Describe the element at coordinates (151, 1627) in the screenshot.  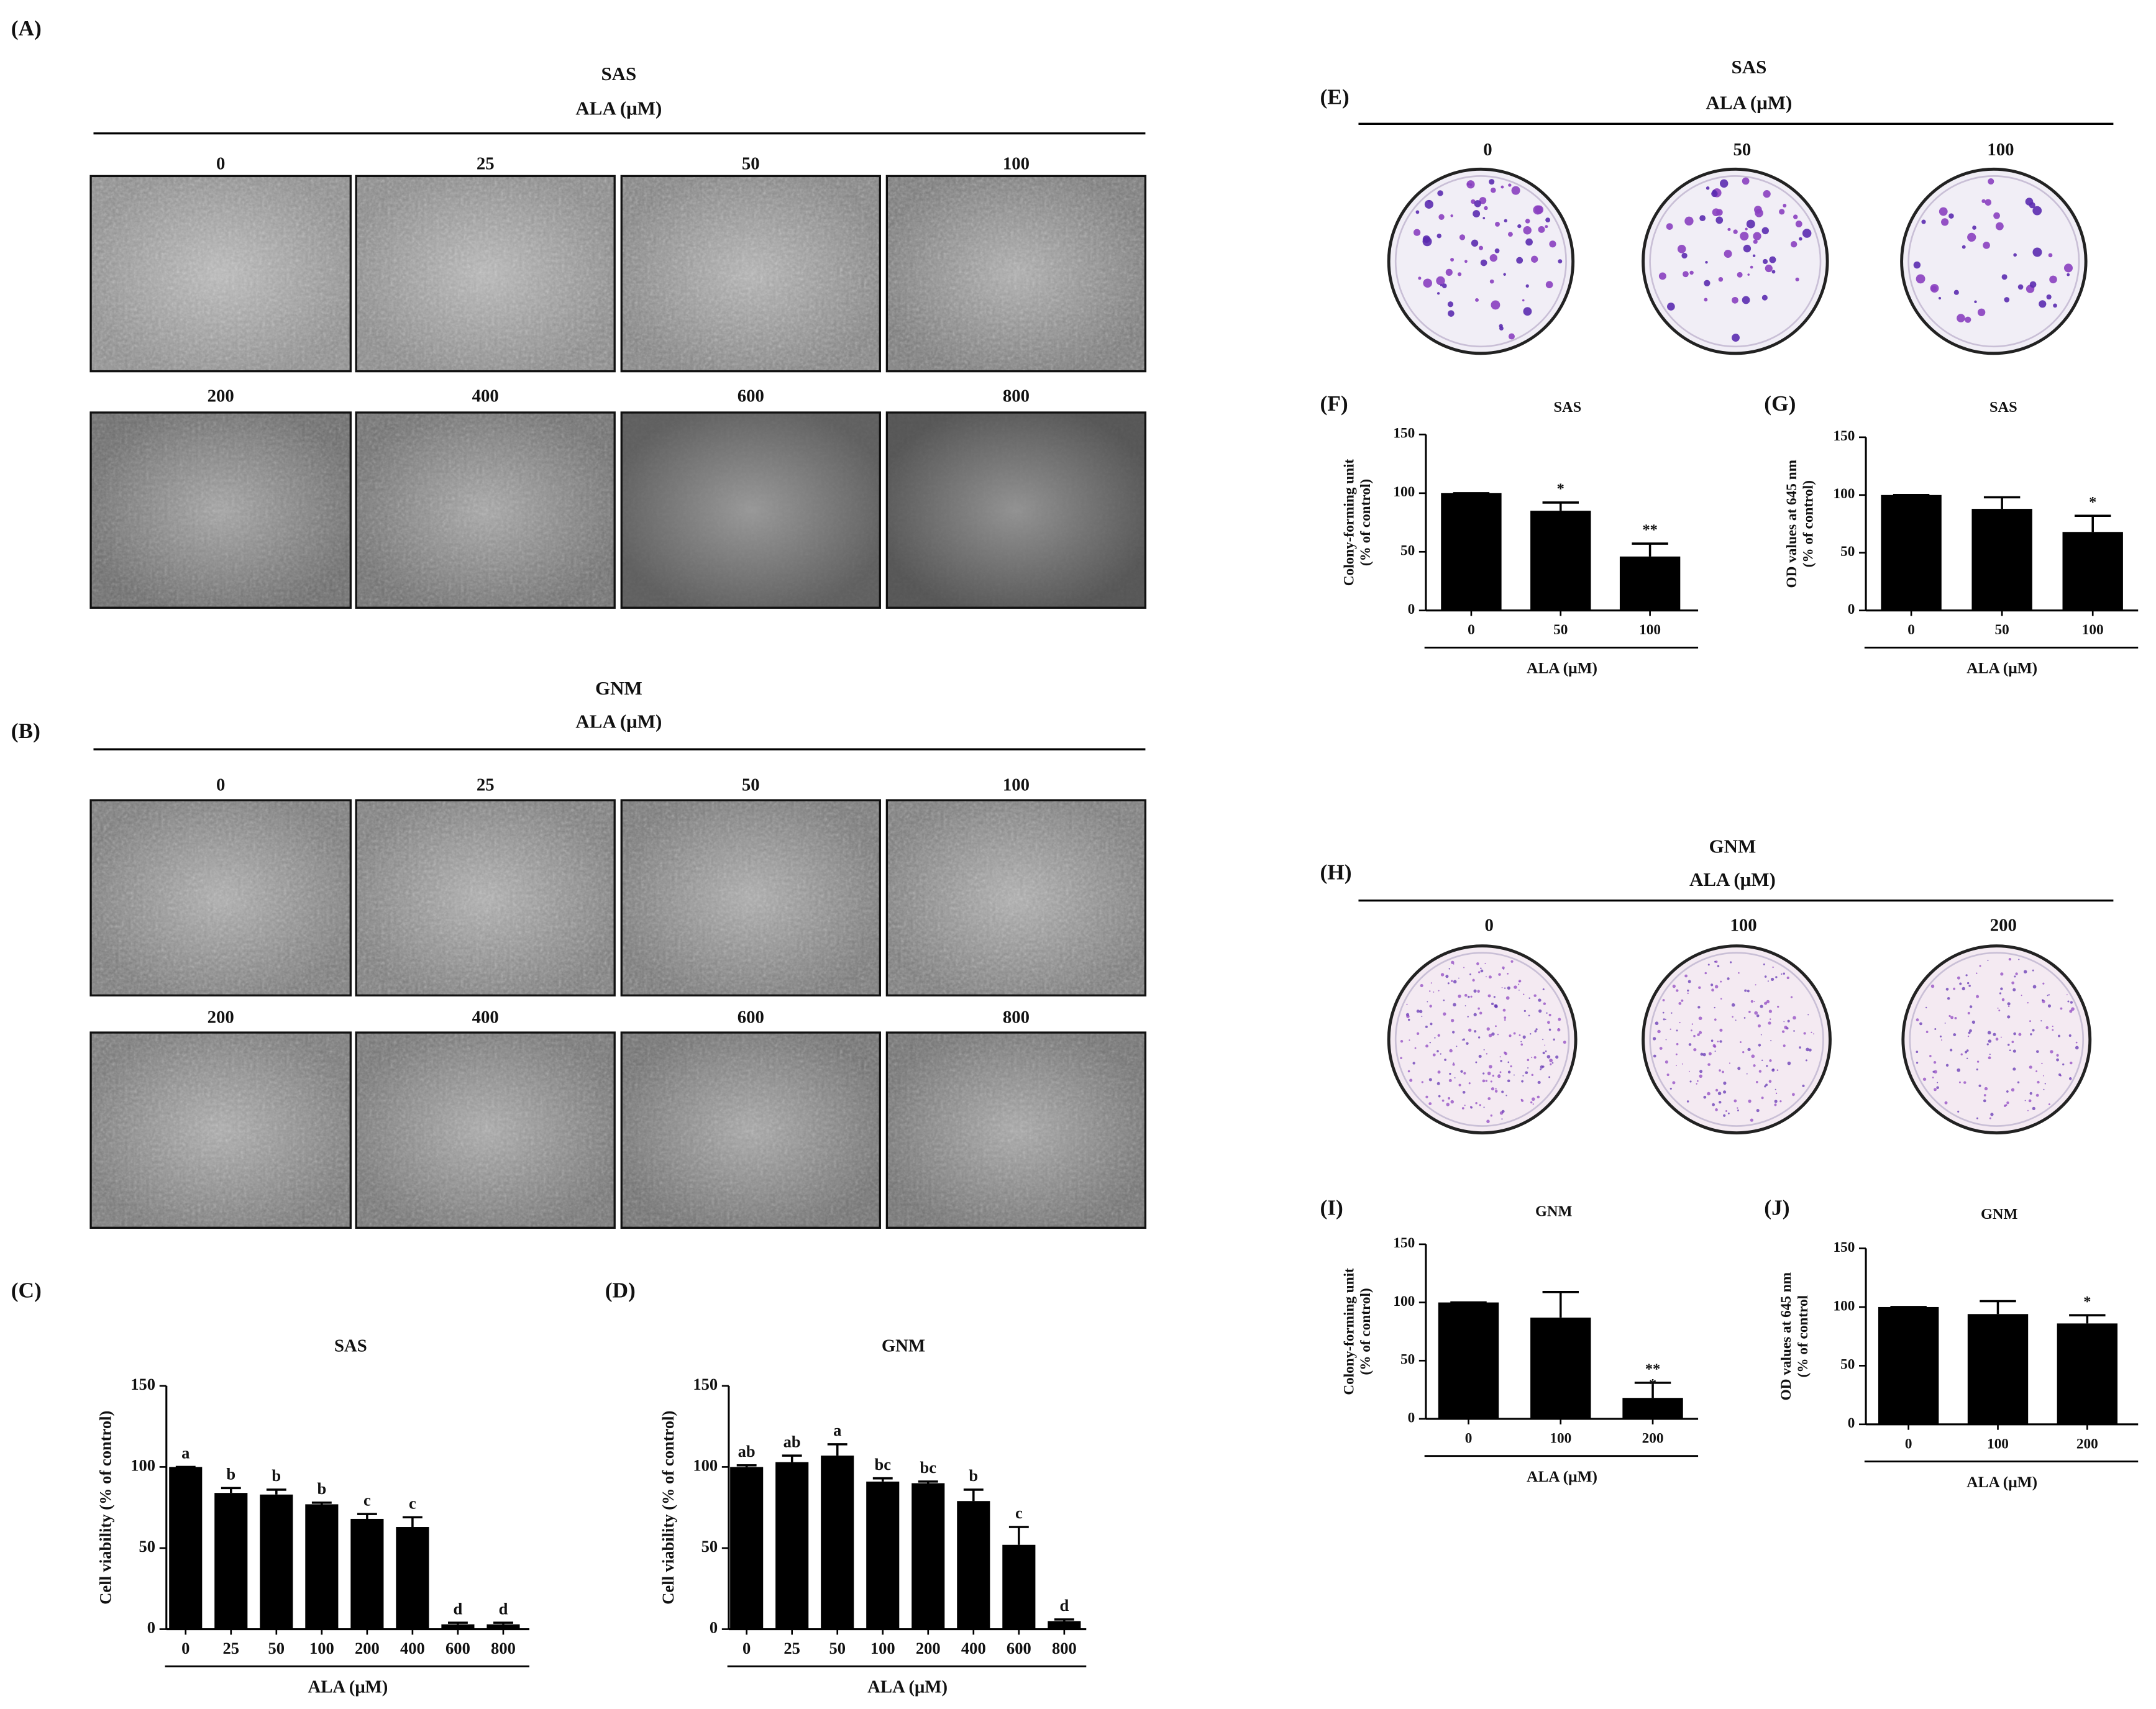
I see `y-tick-label: 0` at that location.